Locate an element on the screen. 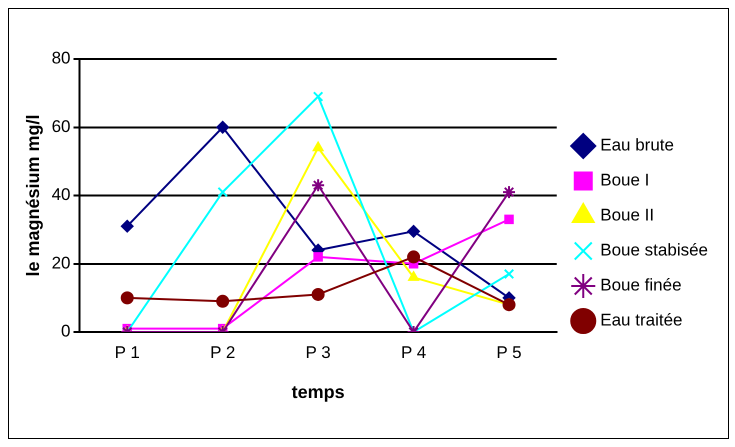  y-tick-label: 40 is located at coordinates (61, 194).